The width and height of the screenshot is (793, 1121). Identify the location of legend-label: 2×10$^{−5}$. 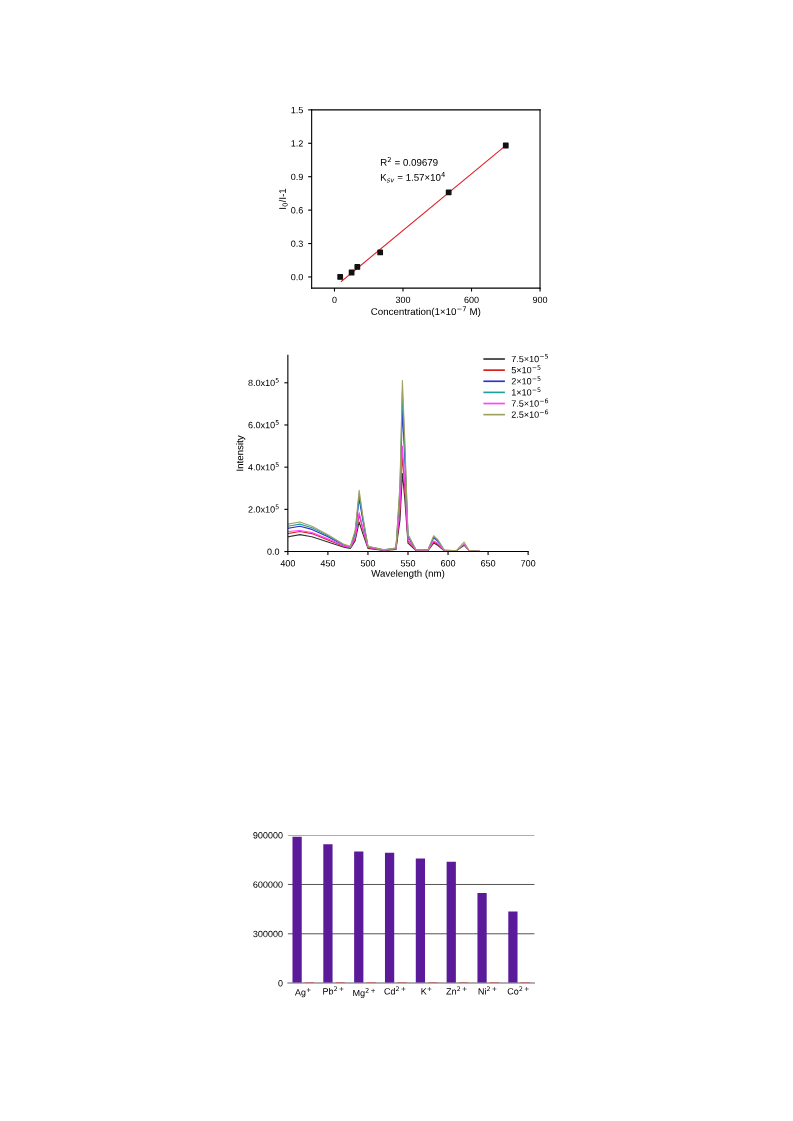
(526, 380).